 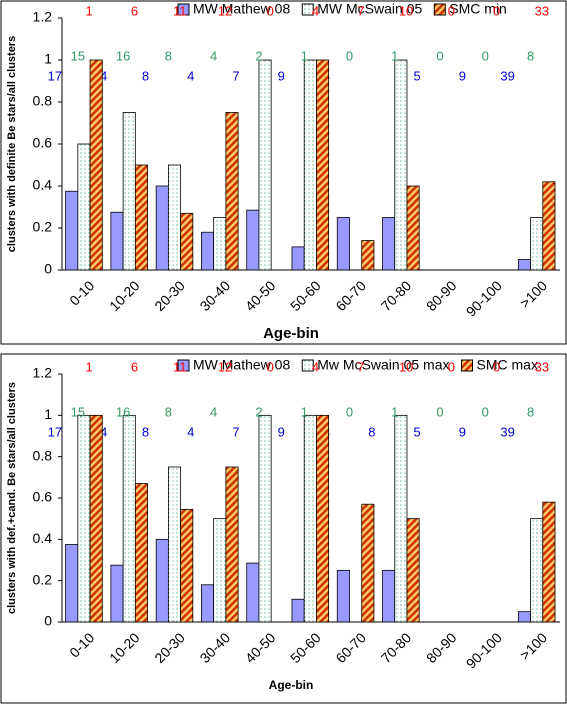 I want to click on count-label: 33, so click(x=542, y=10).